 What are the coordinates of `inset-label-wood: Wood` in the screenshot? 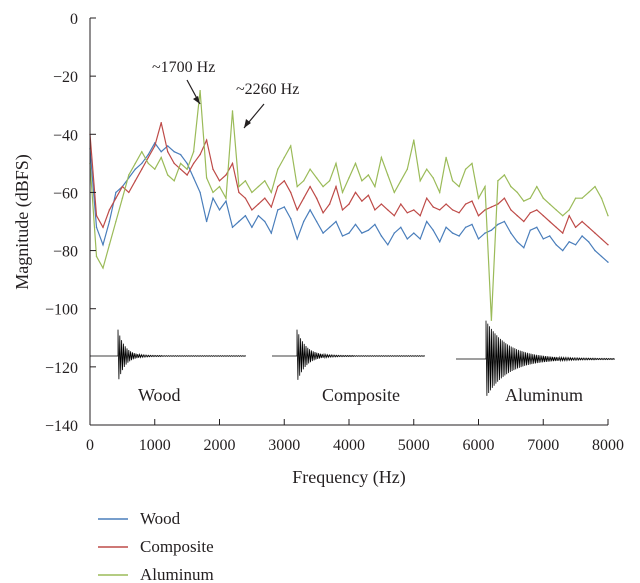 It's located at (159, 395).